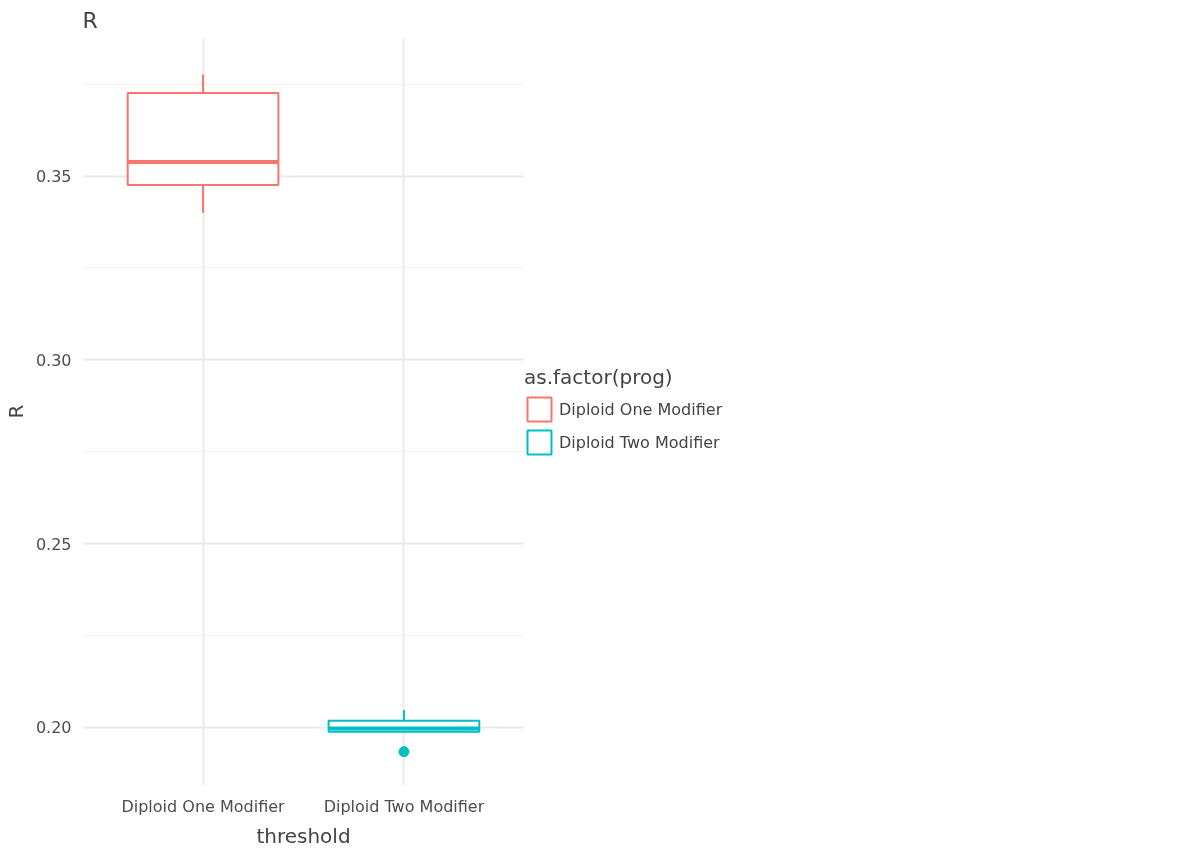 The height and width of the screenshot is (850, 1192). What do you see at coordinates (599, 377) in the screenshot?
I see `legend-title: as.factor(prog)` at bounding box center [599, 377].